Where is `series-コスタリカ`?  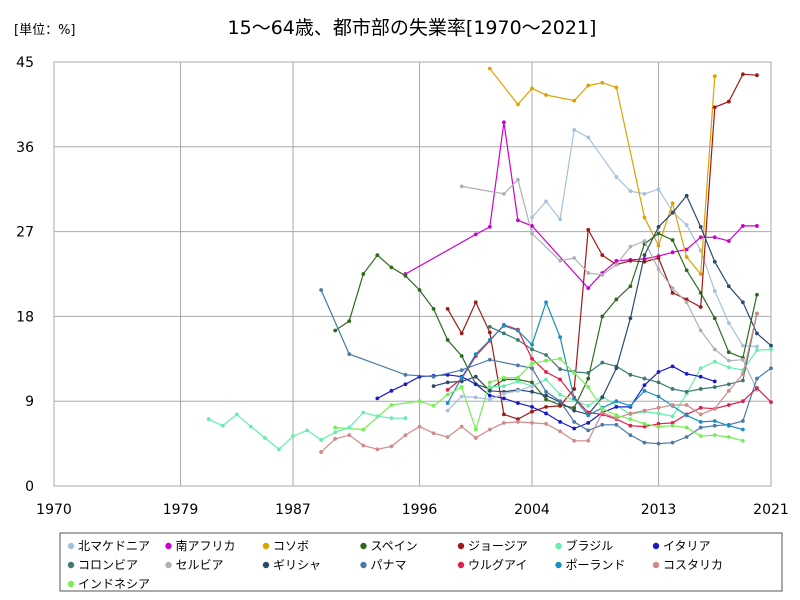
series-コスタリカ is located at coordinates (539, 382).